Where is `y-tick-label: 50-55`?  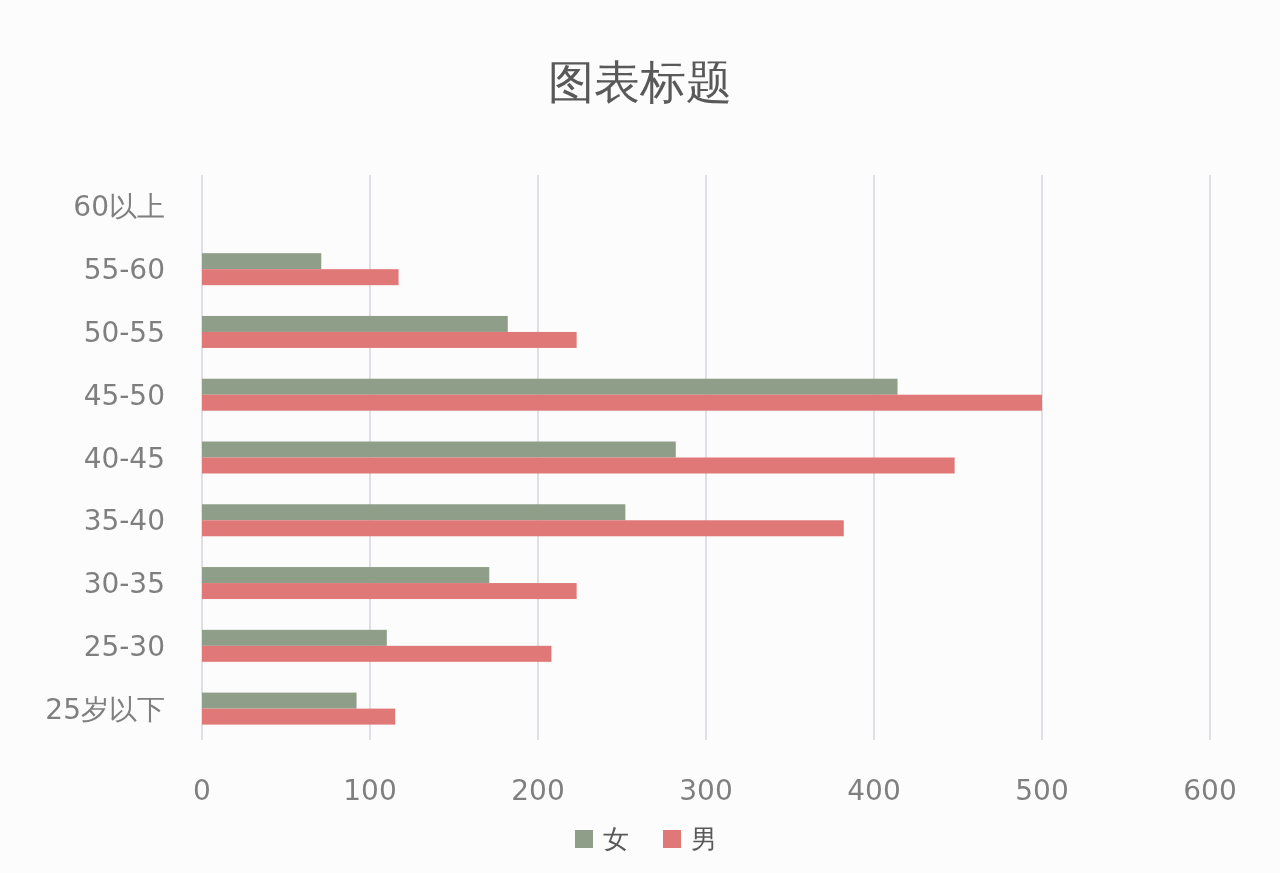 y-tick-label: 50-55 is located at coordinates (124, 332).